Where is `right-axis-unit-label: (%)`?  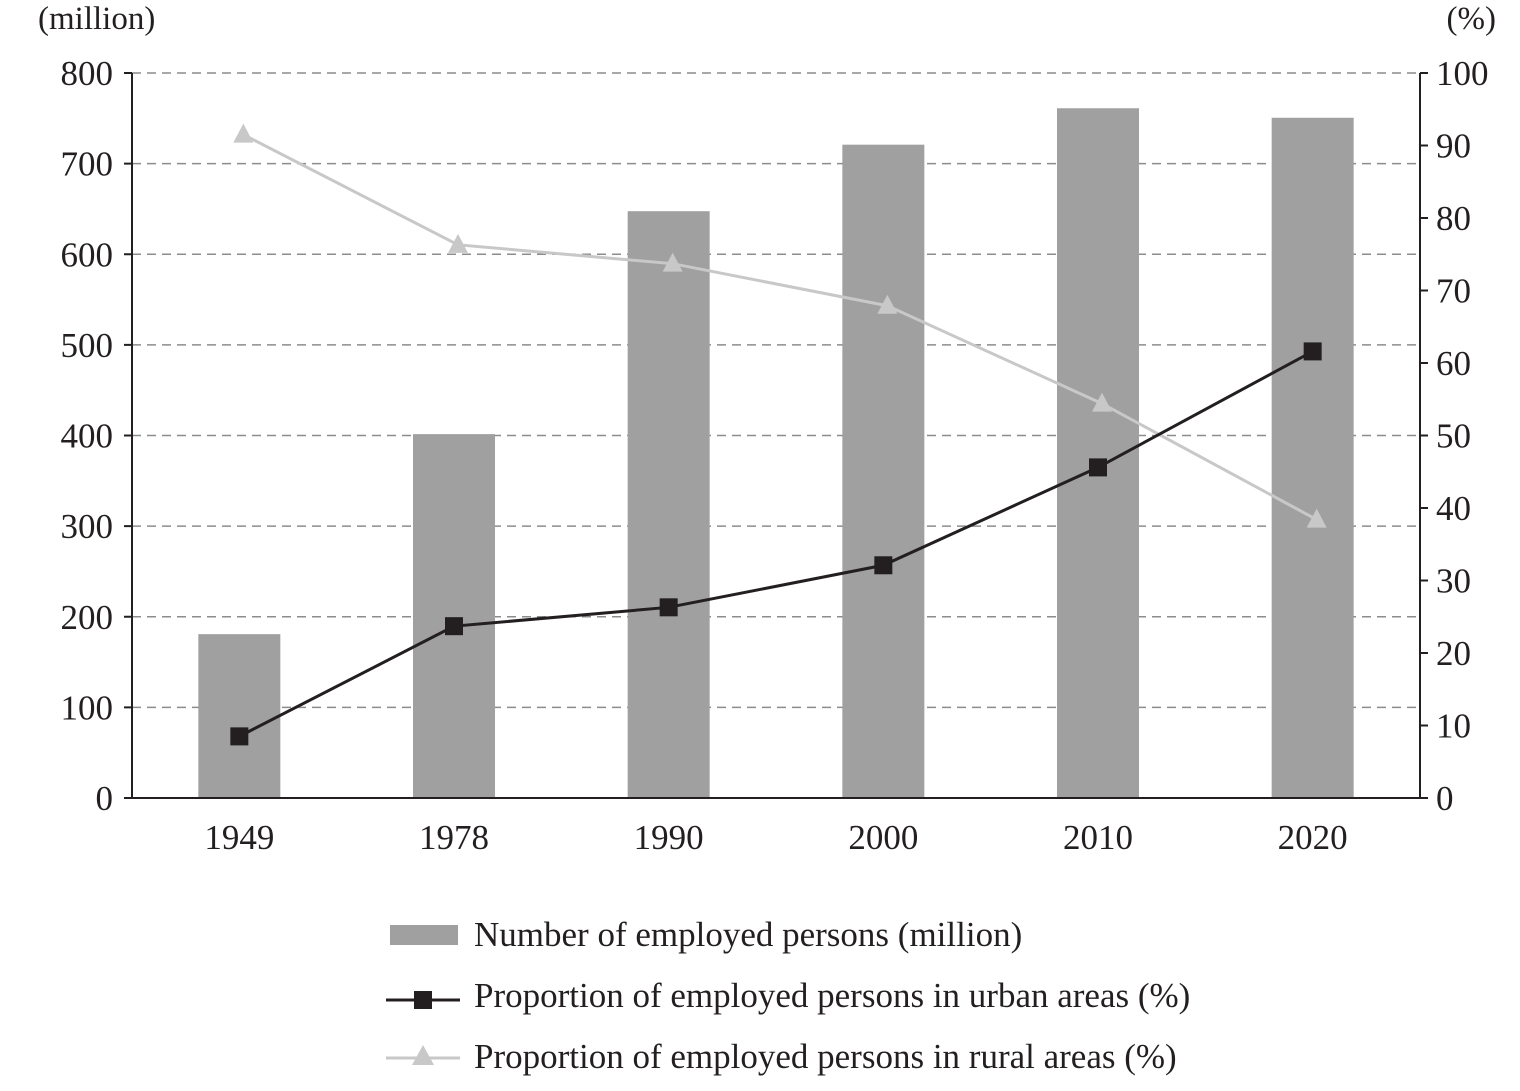 right-axis-unit-label: (%) is located at coordinates (1471, 19).